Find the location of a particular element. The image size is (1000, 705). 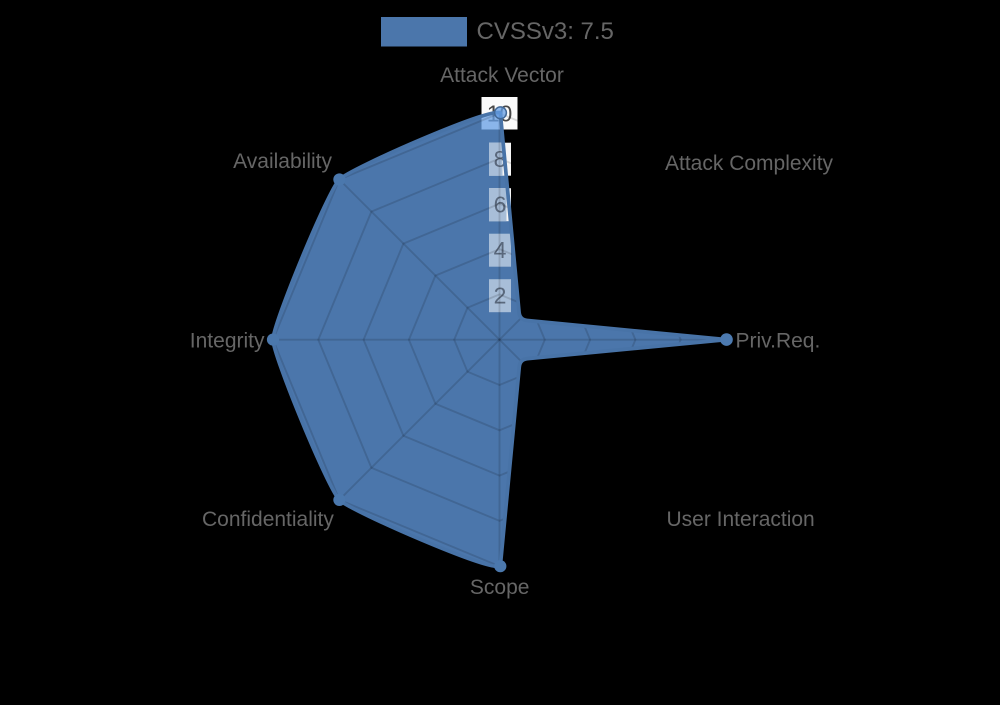

svg-text: Confidentiality is located at coordinates (268, 519).